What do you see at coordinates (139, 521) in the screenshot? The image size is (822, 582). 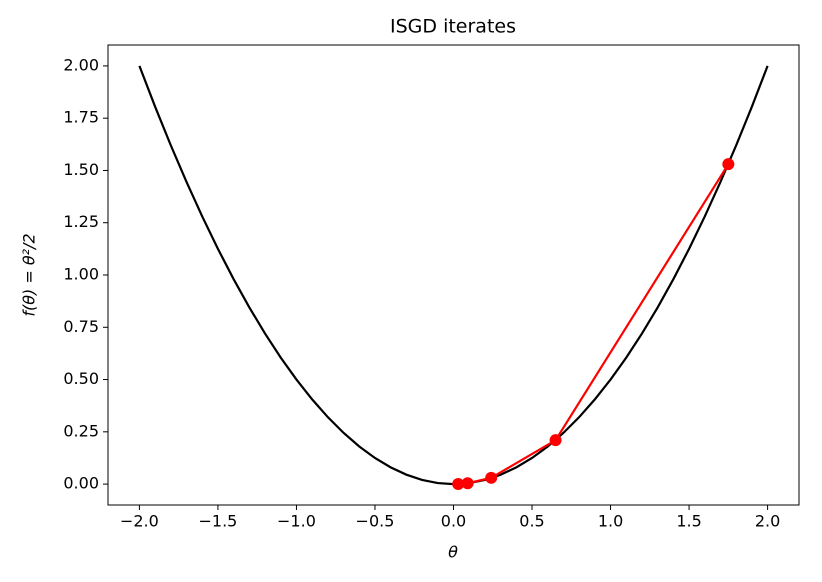 I see `x-tick-label: −2.0` at bounding box center [139, 521].